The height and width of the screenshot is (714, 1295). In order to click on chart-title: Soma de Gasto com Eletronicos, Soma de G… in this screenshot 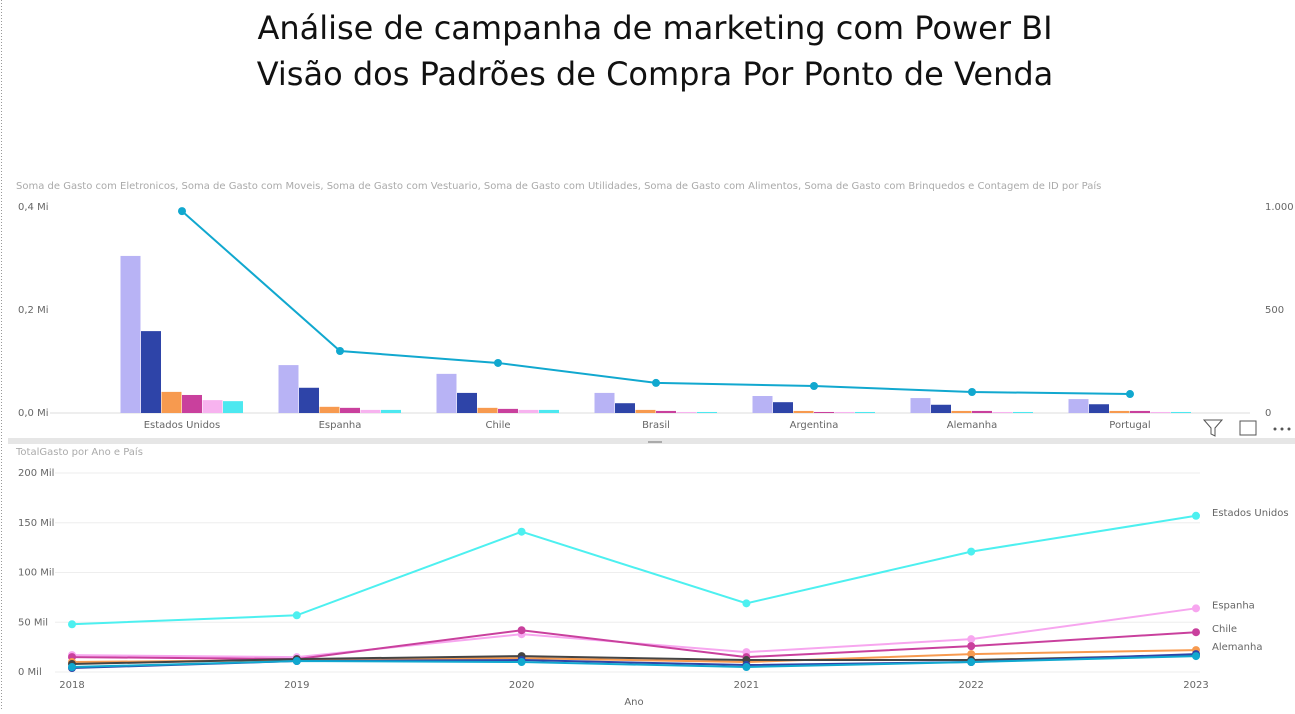, I will do `click(558, 186)`.